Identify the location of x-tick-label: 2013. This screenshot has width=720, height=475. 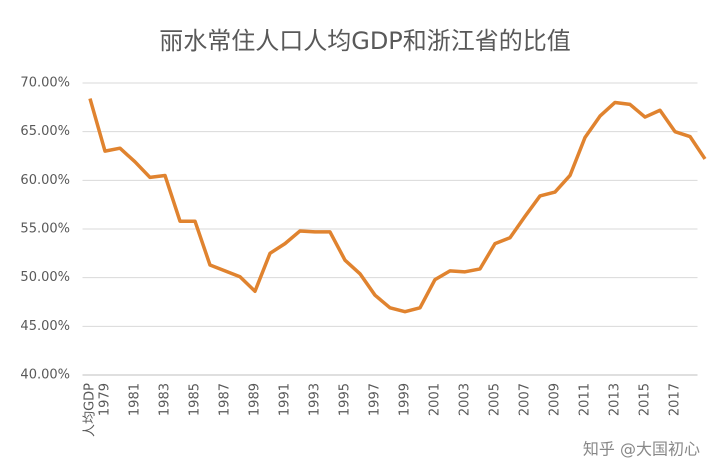
(615, 399).